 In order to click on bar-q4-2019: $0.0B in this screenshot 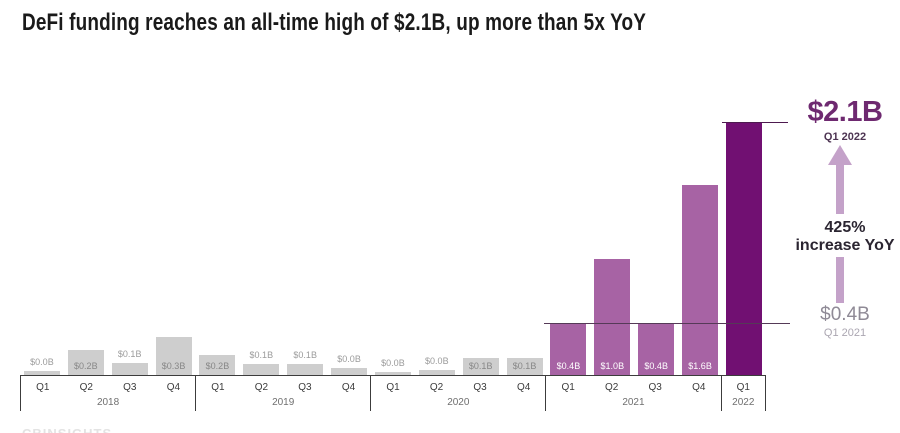, I will do `click(349, 365)`.